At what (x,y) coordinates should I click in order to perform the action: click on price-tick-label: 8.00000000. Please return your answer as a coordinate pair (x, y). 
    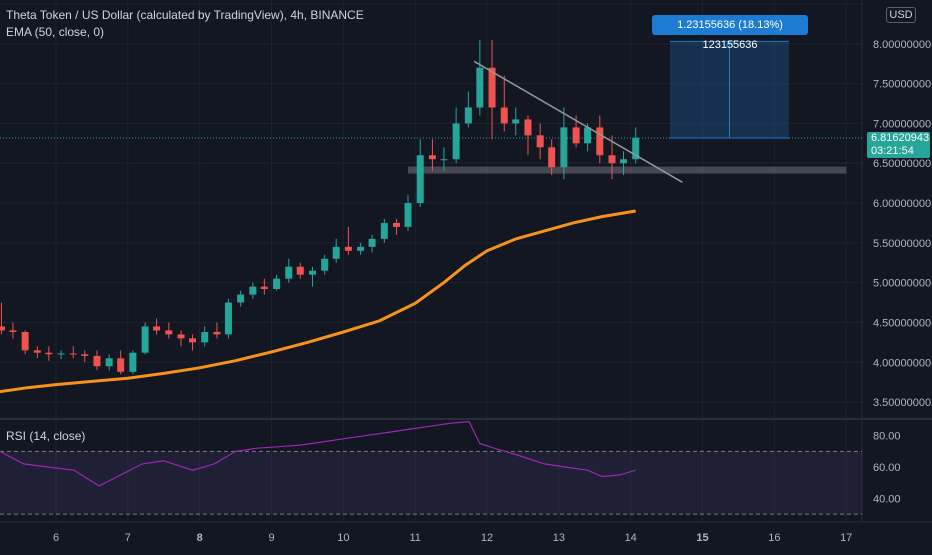
    Looking at the image, I should click on (902, 45).